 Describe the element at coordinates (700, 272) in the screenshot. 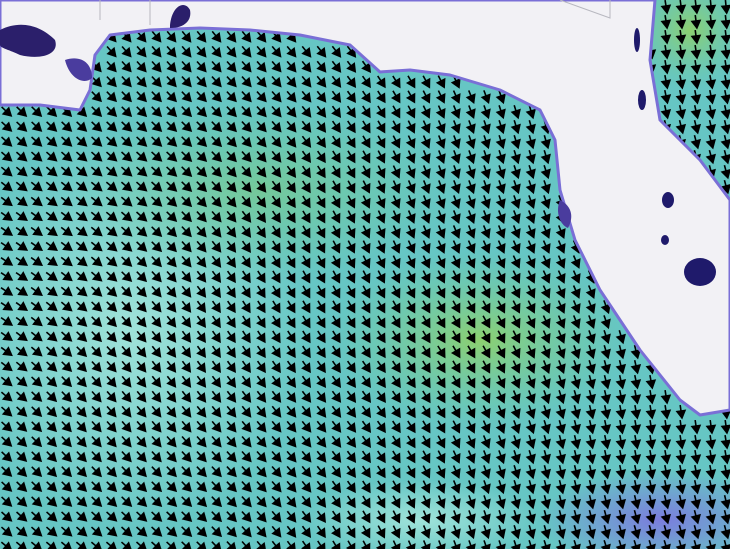

I see `lake` at that location.